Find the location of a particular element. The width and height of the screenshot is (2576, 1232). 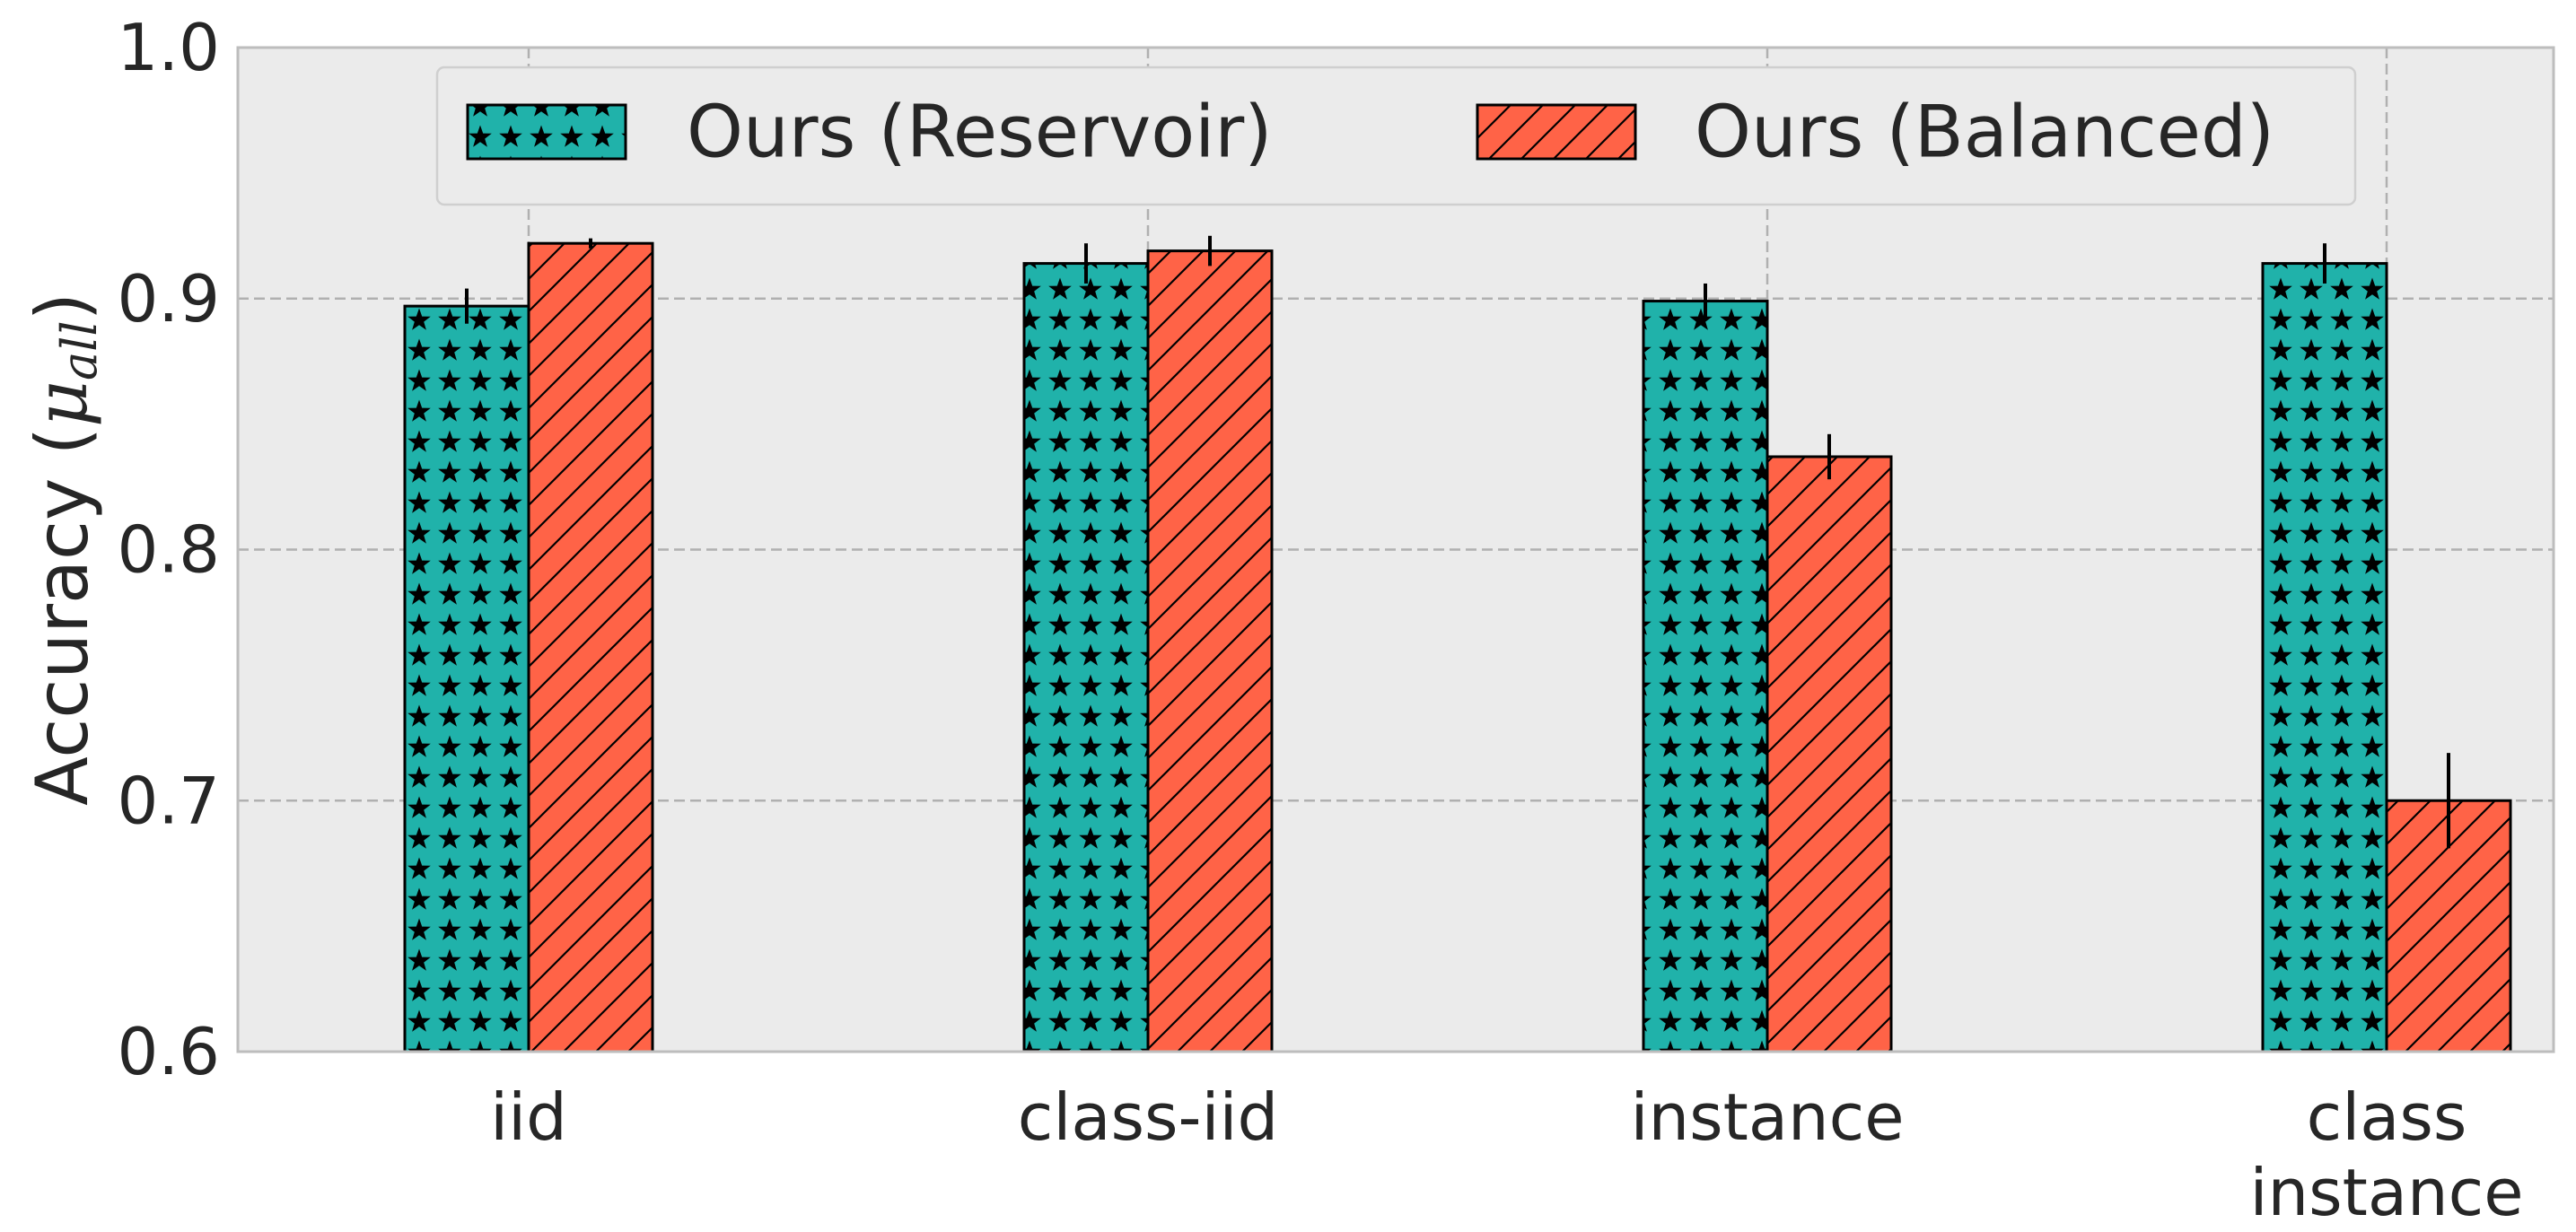

x-tick-label-line: class-iid is located at coordinates (1148, 1117).